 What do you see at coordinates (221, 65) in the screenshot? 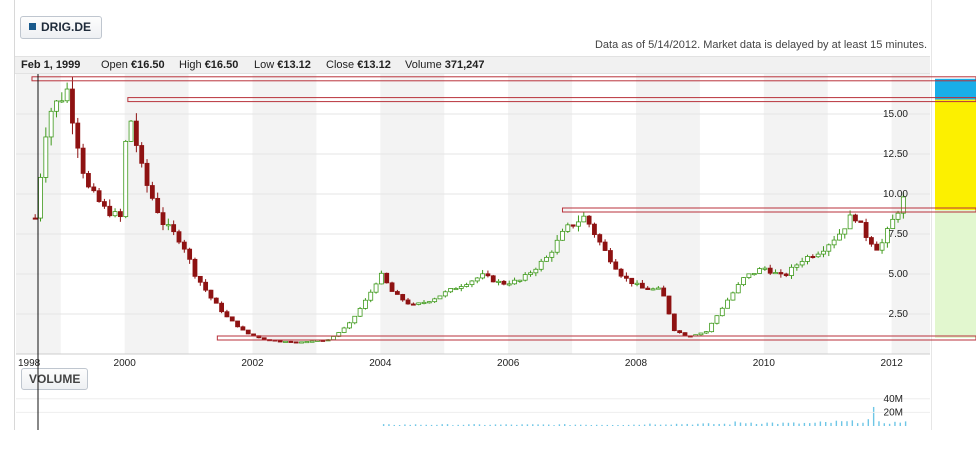
I see `high-value: €16.50` at bounding box center [221, 65].